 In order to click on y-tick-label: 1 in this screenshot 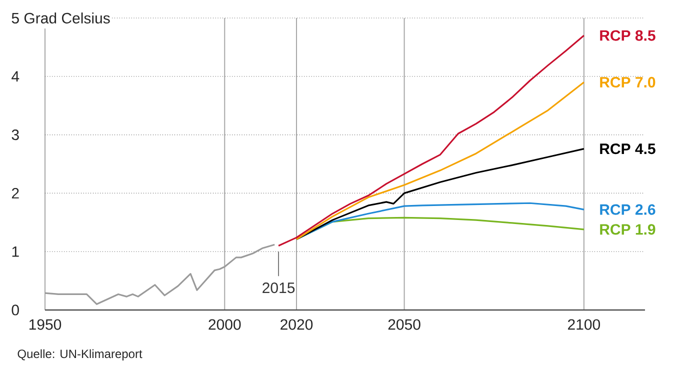, I will do `click(15, 251)`.